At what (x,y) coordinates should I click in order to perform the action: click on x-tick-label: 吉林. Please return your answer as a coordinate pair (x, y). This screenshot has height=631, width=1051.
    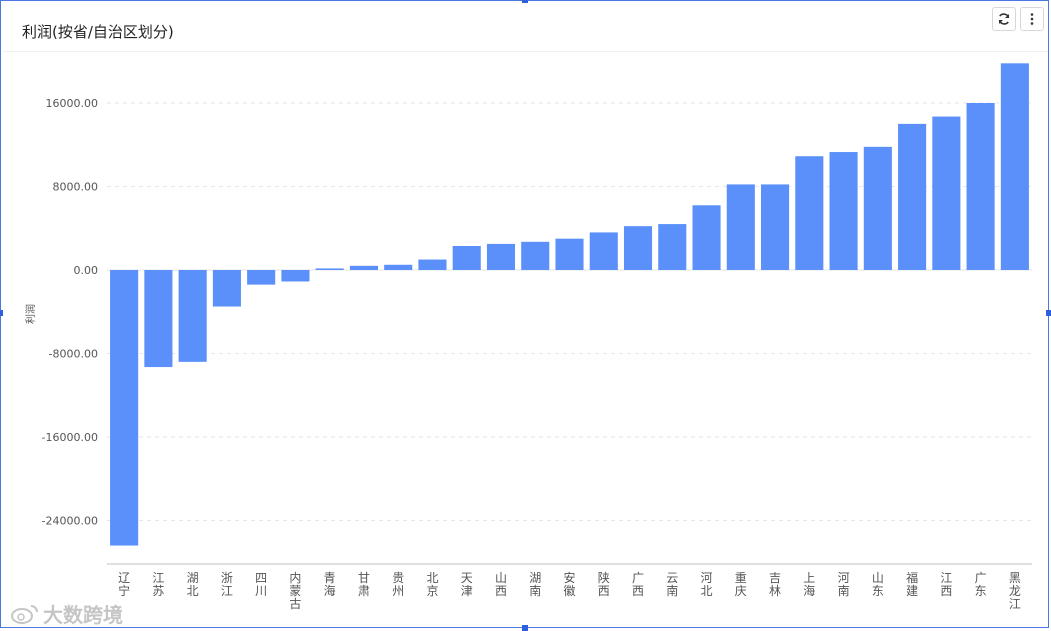
    Looking at the image, I should click on (775, 584).